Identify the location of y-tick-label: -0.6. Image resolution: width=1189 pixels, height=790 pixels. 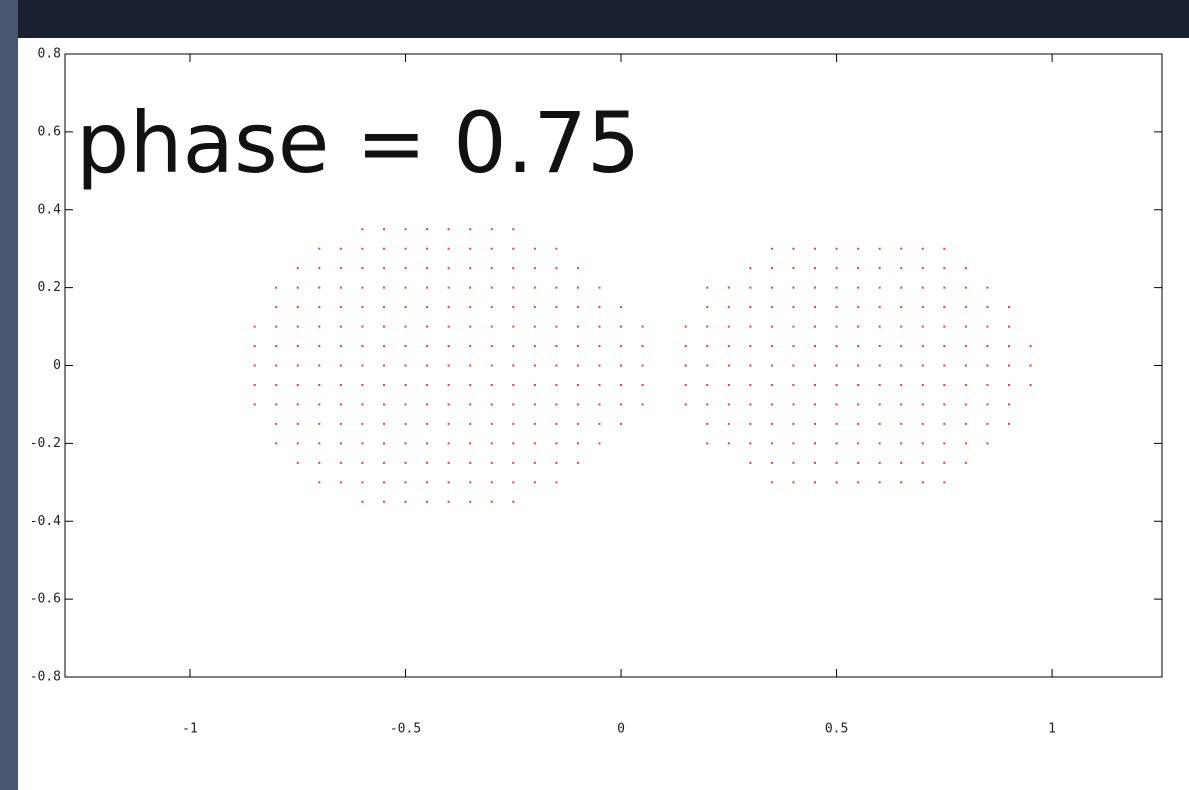
(45, 599).